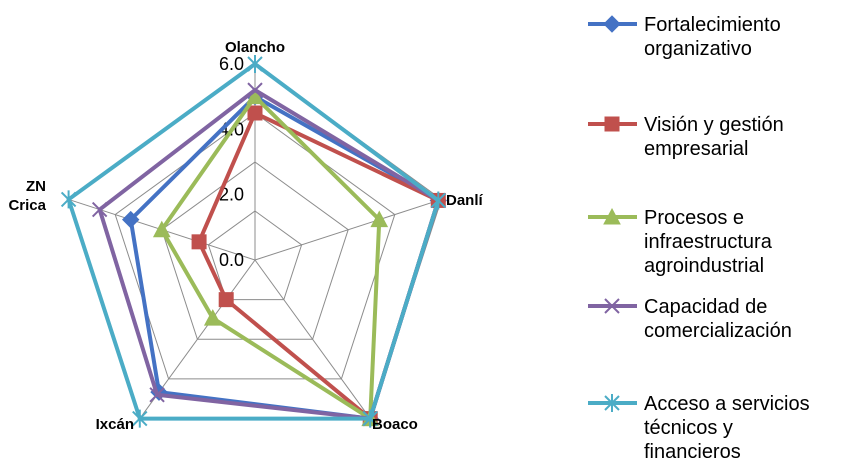 The width and height of the screenshot is (853, 469). What do you see at coordinates (27, 196) in the screenshot?
I see `category-label: ZN Crica` at bounding box center [27, 196].